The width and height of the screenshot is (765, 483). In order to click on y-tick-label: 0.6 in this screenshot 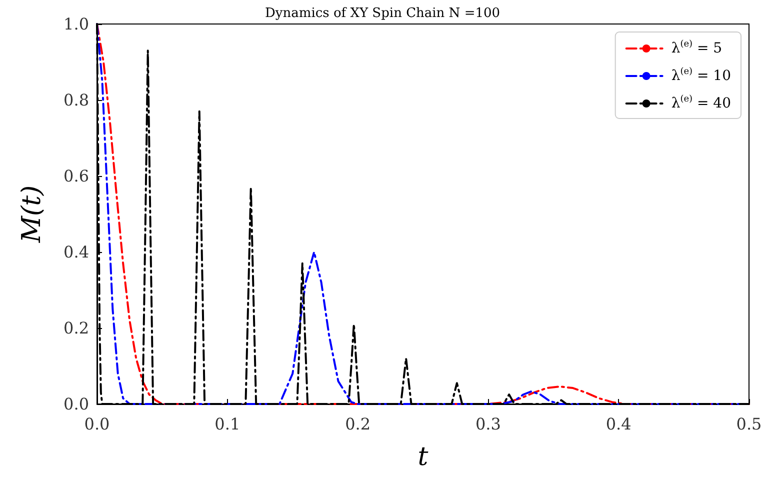, I will do `click(76, 176)`.